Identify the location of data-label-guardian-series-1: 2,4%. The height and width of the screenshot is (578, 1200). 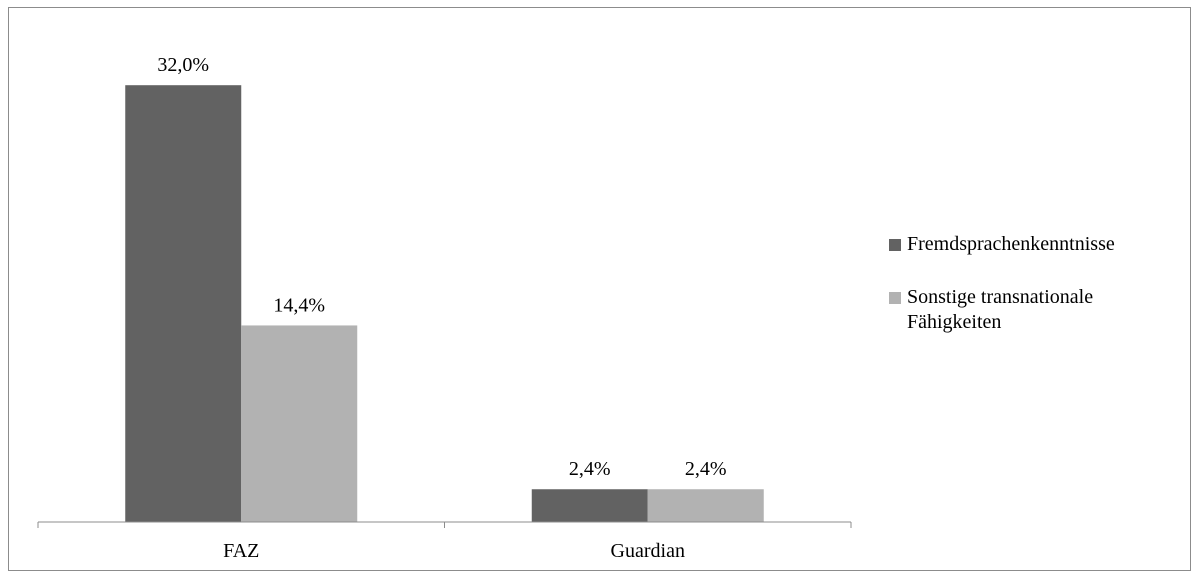
(590, 469).